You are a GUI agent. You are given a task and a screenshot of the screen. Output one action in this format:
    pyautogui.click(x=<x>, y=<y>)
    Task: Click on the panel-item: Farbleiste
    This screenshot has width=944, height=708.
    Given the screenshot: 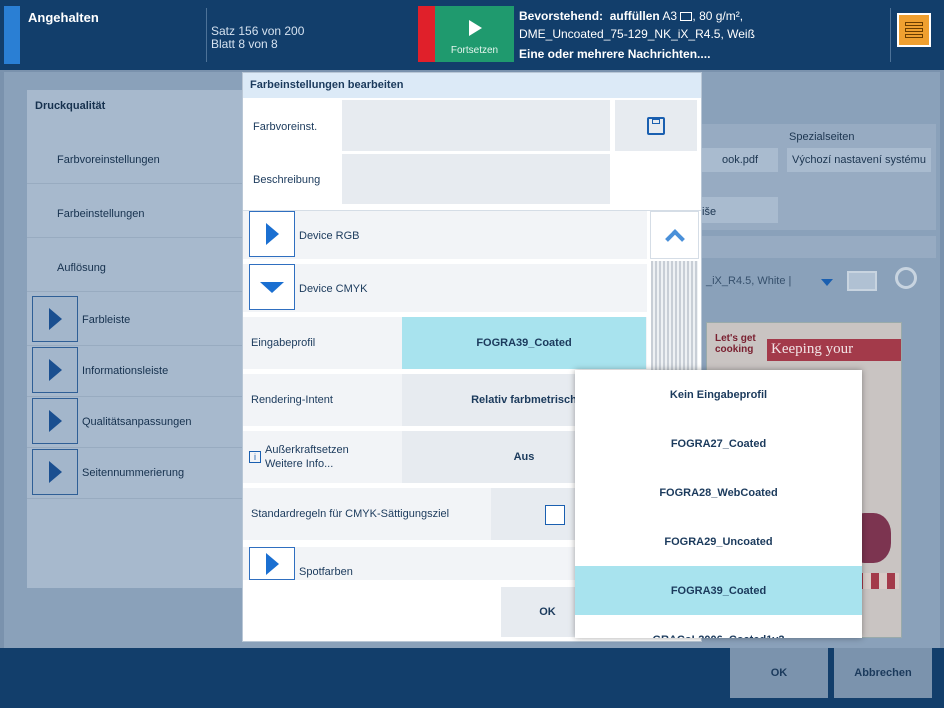 What is the action you would take?
    pyautogui.click(x=106, y=320)
    